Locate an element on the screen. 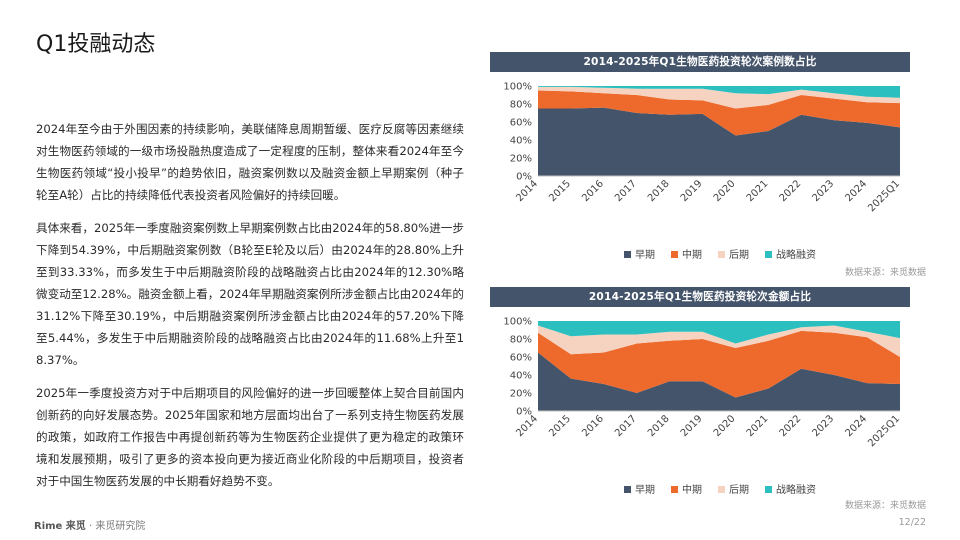 The width and height of the screenshot is (960, 540). chart-title: 2014-2025年Q1生物医药投资轮次案例数占比 is located at coordinates (700, 62).